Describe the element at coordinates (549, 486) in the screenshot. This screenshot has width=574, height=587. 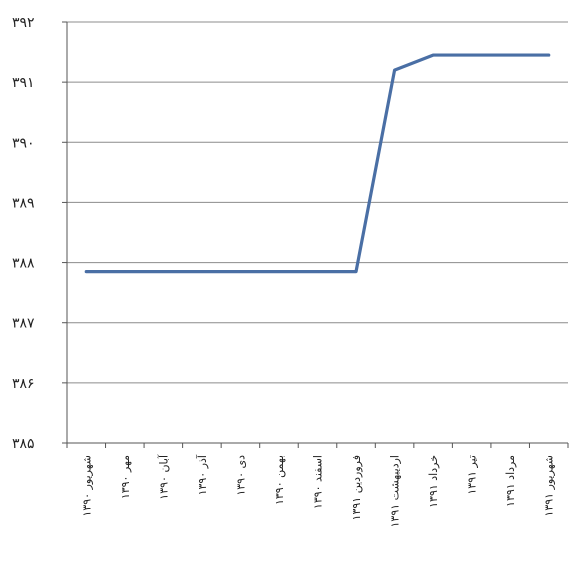
I see `x-tick-label: شهریور ۱۳۹۱` at that location.